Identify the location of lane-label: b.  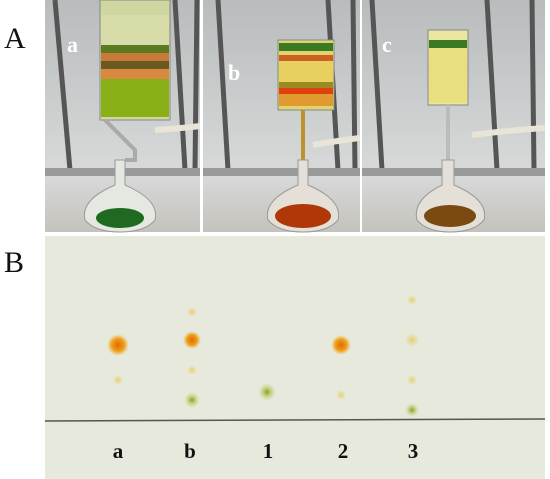
(190, 451).